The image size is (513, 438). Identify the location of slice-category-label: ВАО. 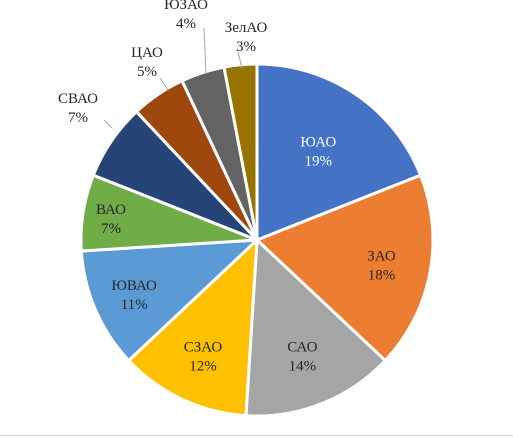
(111, 210).